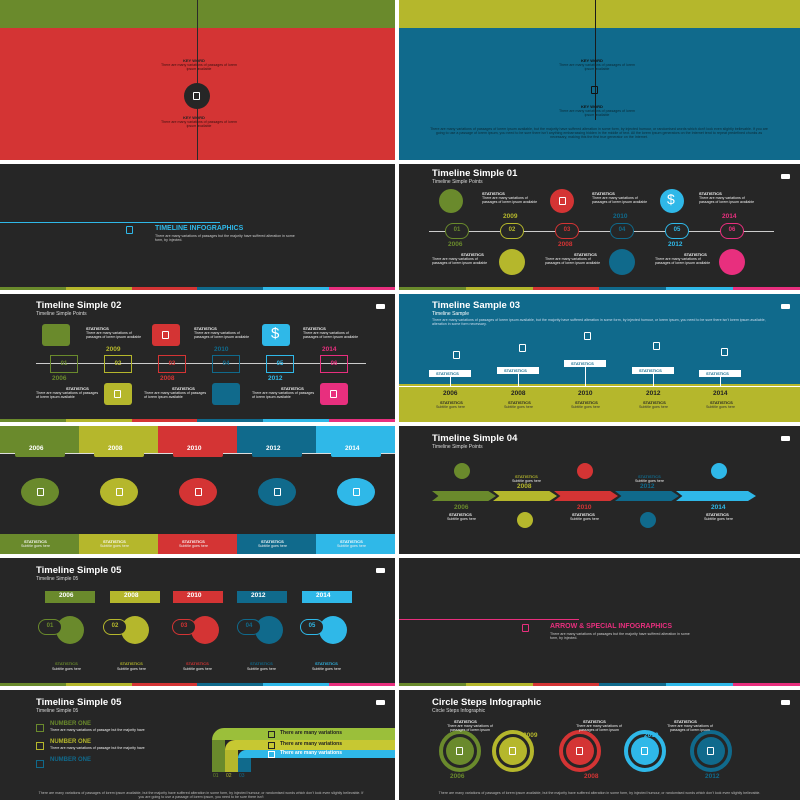 The height and width of the screenshot is (800, 800). I want to click on stem-num-2: 02, so click(229, 776).